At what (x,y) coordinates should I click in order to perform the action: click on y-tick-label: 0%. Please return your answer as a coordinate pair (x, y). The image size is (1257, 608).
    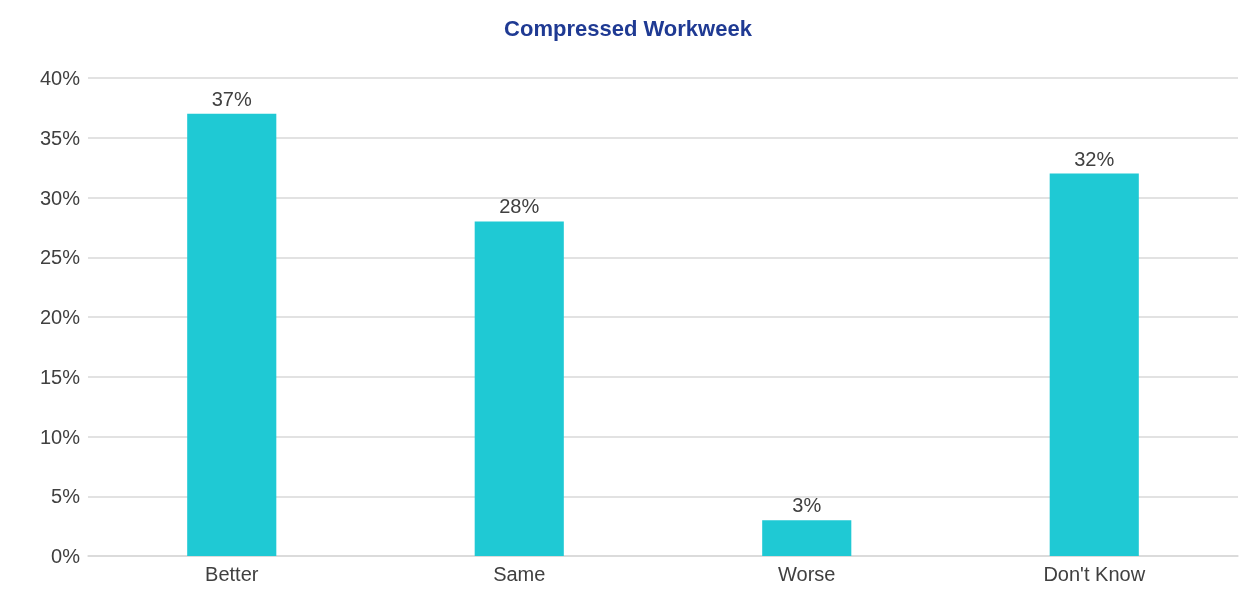
    Looking at the image, I should click on (66, 556).